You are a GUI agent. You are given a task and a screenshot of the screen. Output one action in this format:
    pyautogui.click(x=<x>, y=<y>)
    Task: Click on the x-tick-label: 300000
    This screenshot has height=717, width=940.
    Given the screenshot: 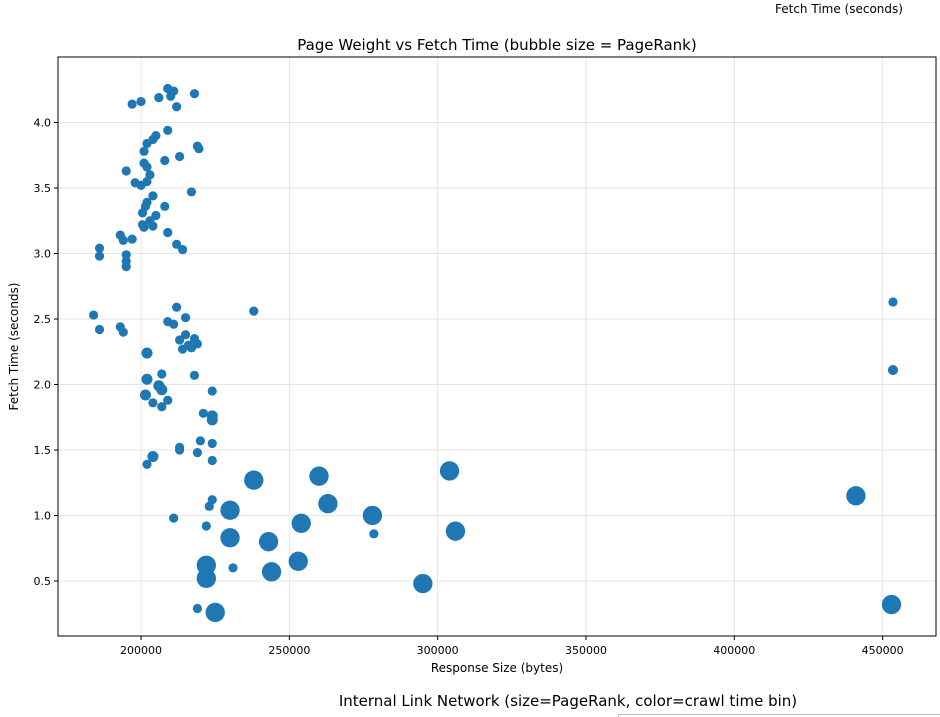 What is the action you would take?
    pyautogui.click(x=438, y=650)
    